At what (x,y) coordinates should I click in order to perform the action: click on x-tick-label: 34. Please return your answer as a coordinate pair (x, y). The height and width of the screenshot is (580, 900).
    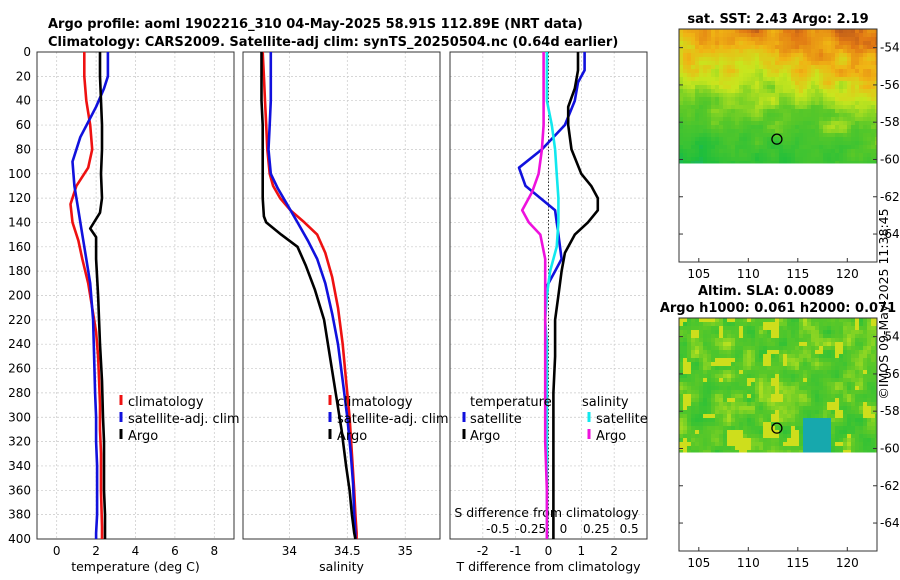
    Looking at the image, I should click on (289, 551).